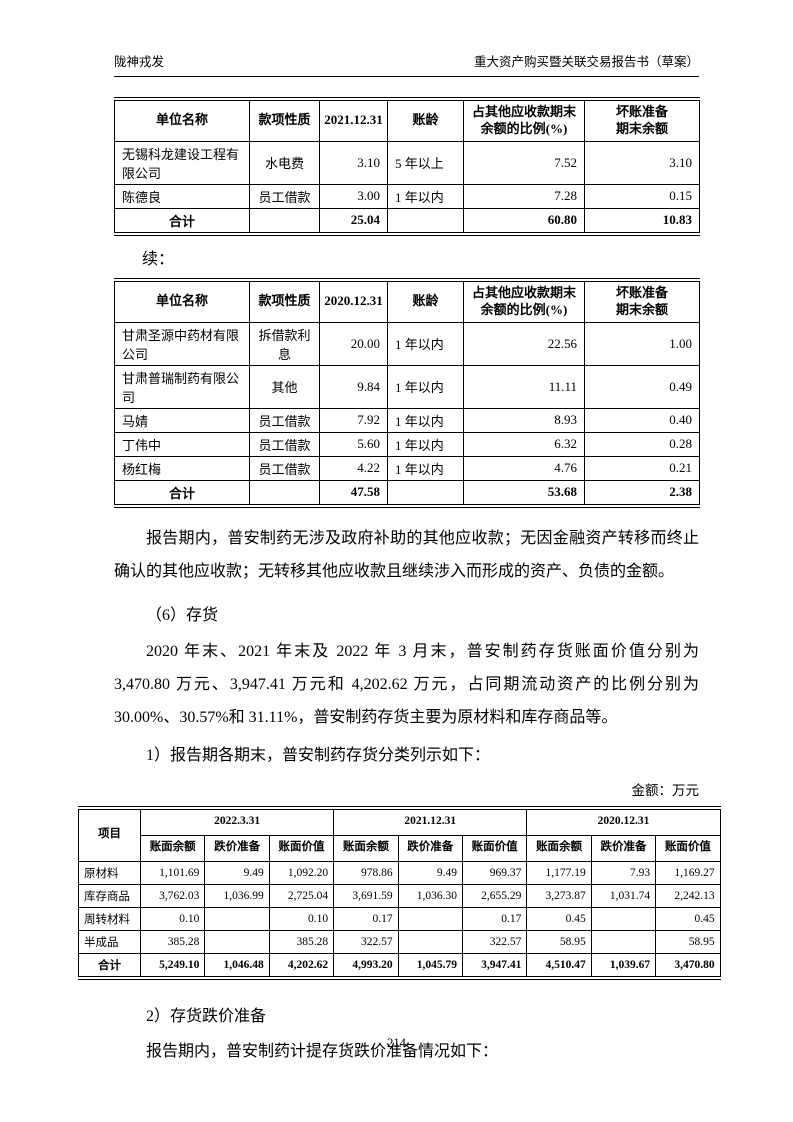  What do you see at coordinates (642, 162) in the screenshot?
I see `cell-baddebt: 3.10` at bounding box center [642, 162].